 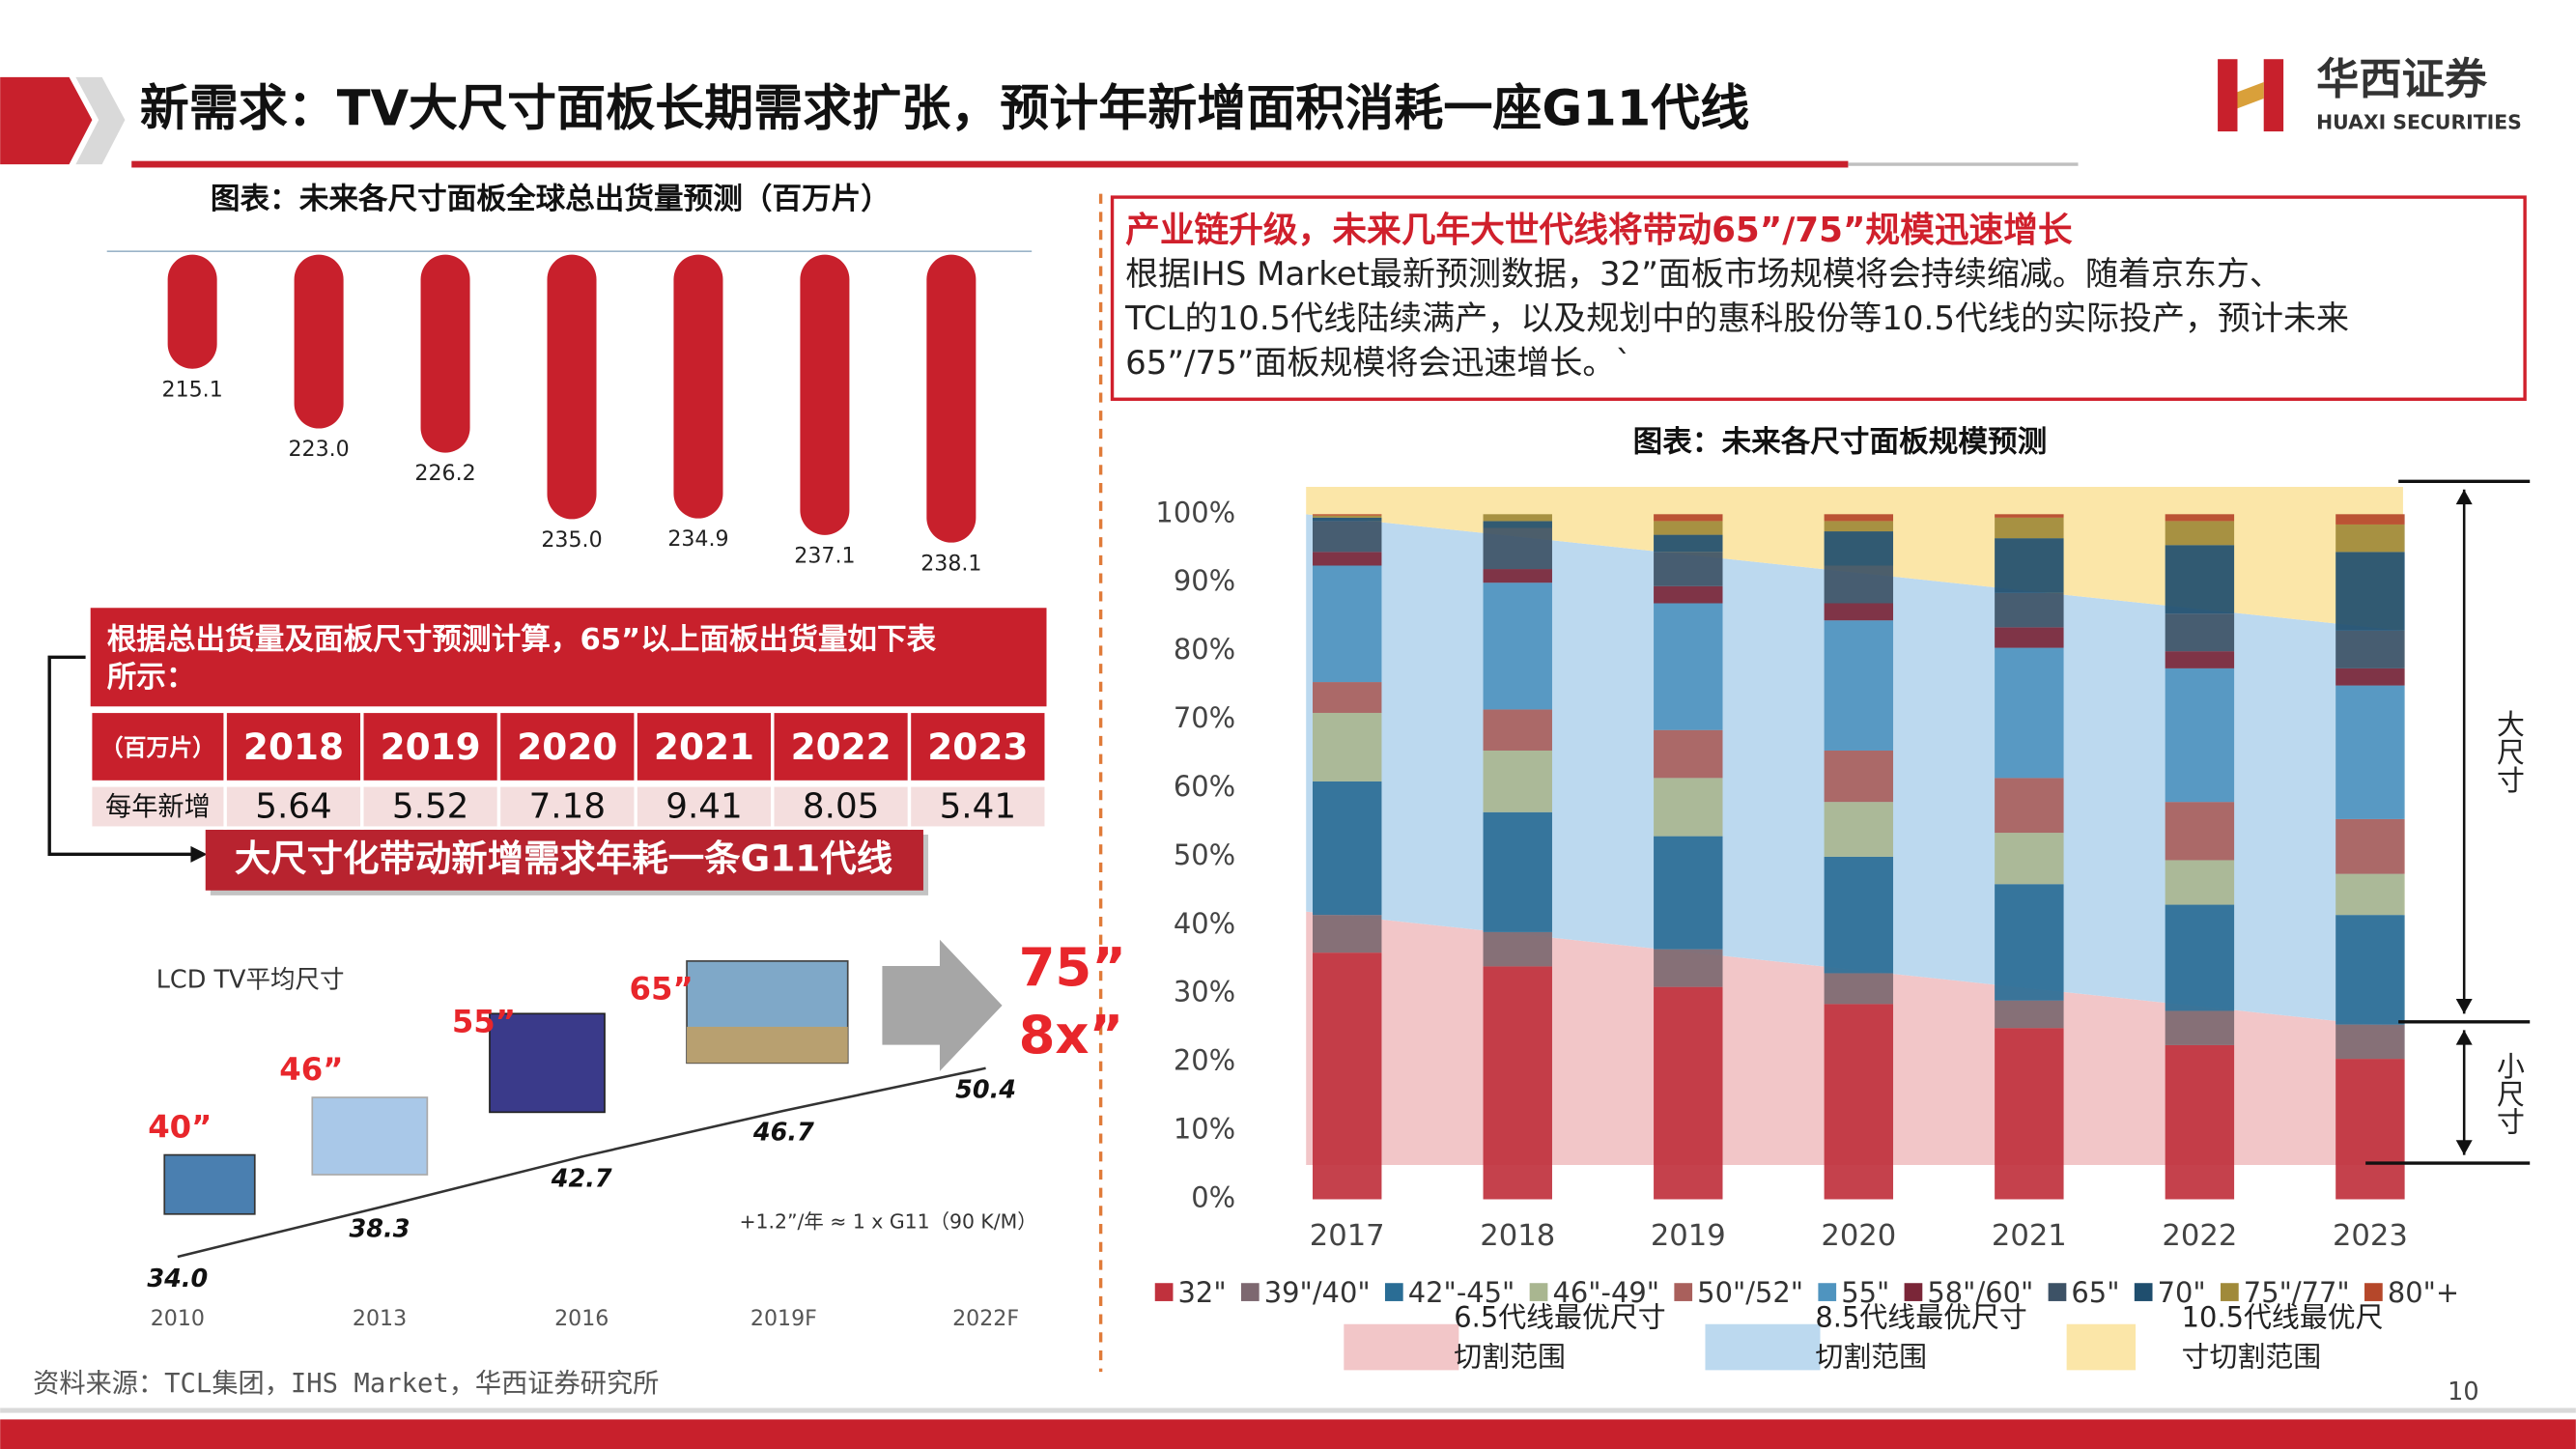 I want to click on tv-size: 46”, so click(x=311, y=1069).